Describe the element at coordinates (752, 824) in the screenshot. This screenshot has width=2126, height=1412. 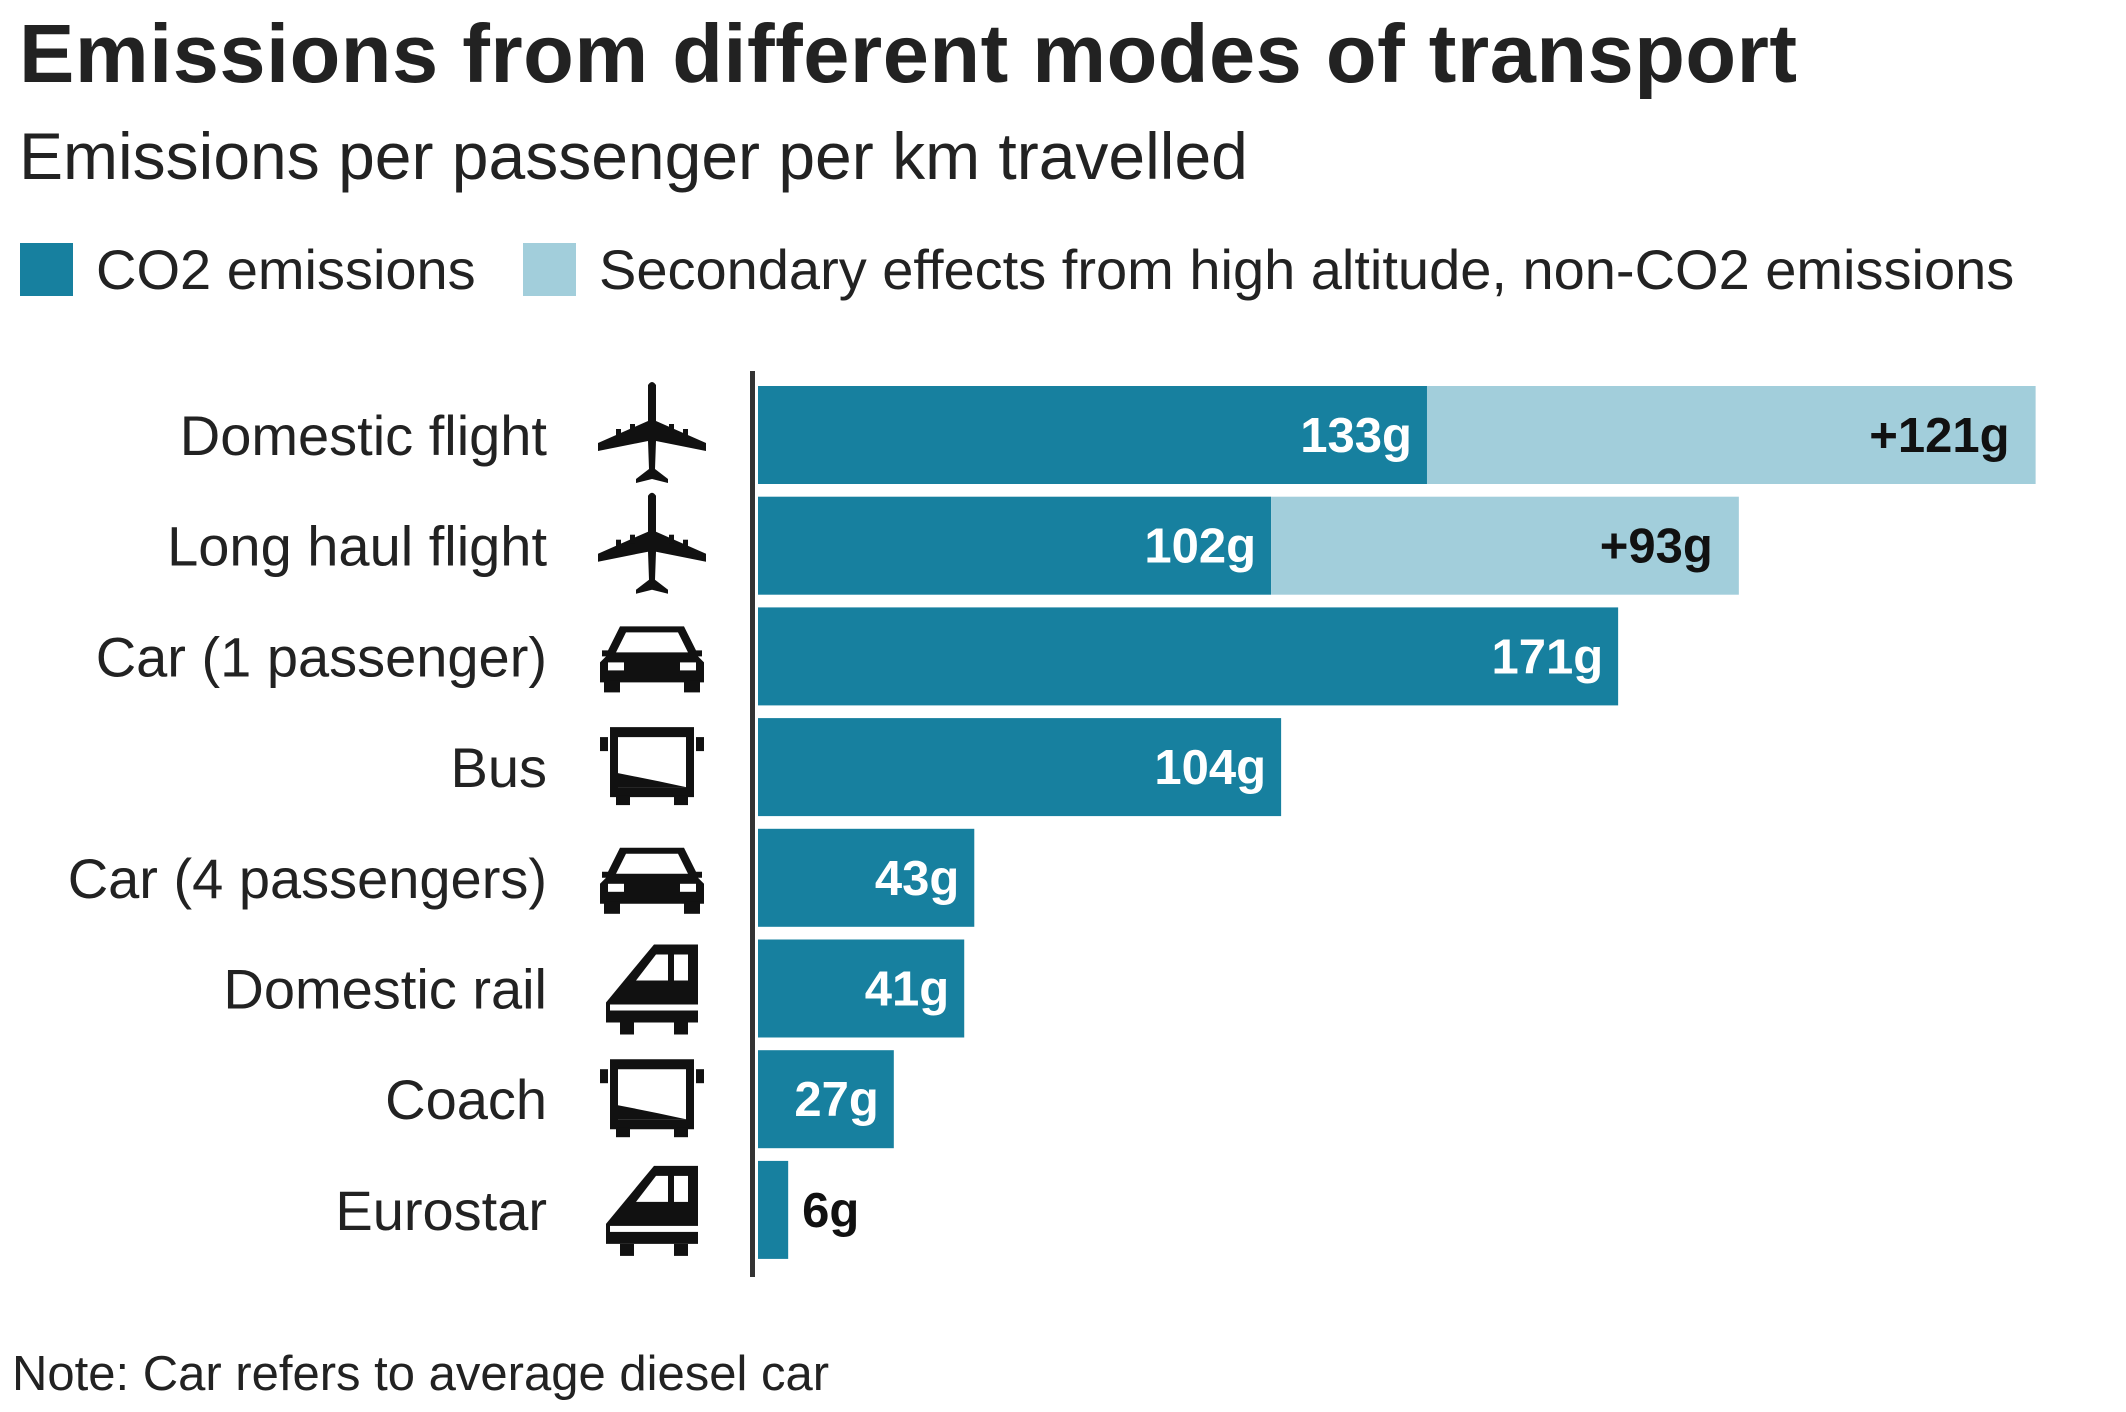
I see `y-axis-line` at that location.